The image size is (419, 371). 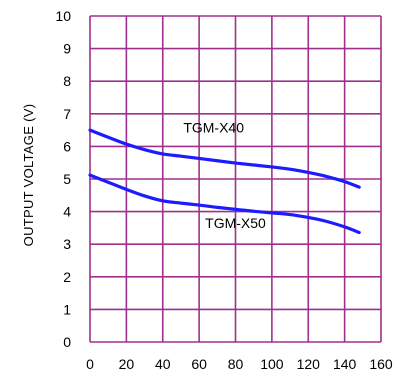 What do you see at coordinates (67, 309) in the screenshot?
I see `y-tick-label: 1` at bounding box center [67, 309].